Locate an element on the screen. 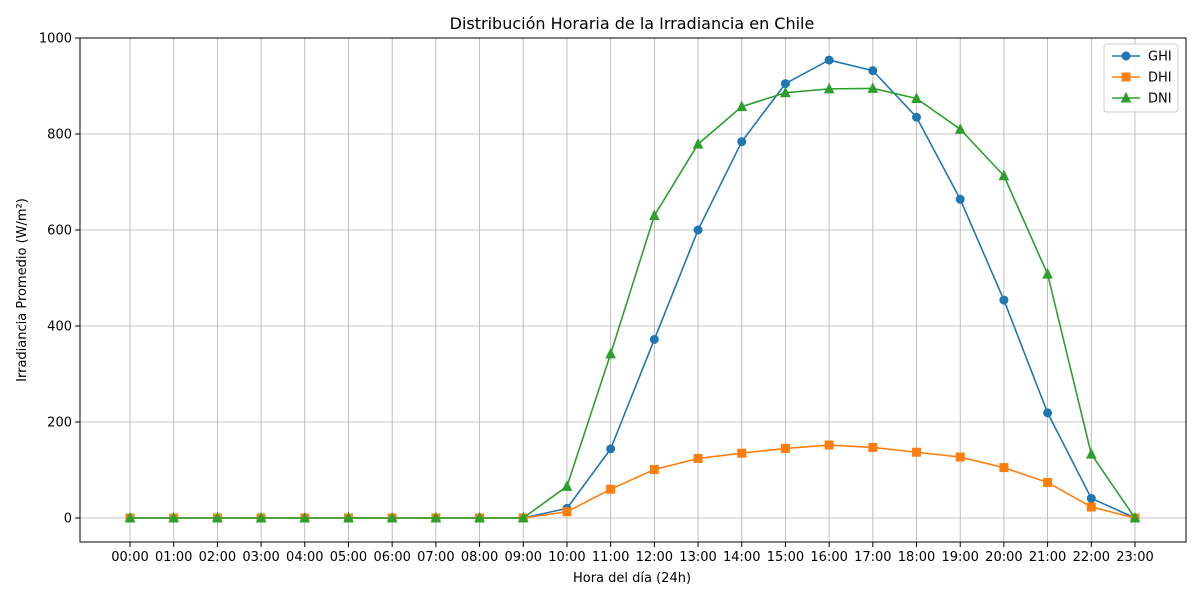 Image resolution: width=1200 pixels, height=600 pixels. legend-item-ghi: GHI is located at coordinates (1142, 57).